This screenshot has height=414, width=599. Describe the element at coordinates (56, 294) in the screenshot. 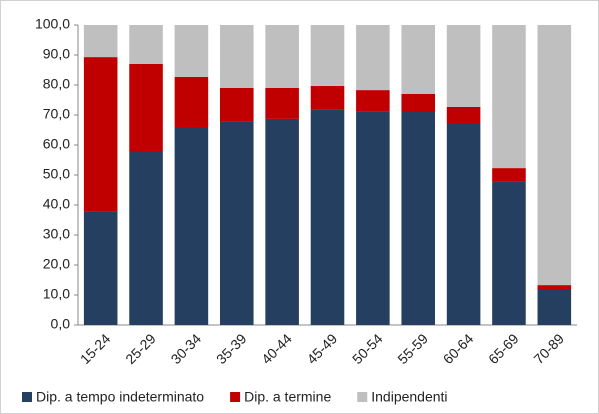

I see `y-tick-label: 10,0` at that location.